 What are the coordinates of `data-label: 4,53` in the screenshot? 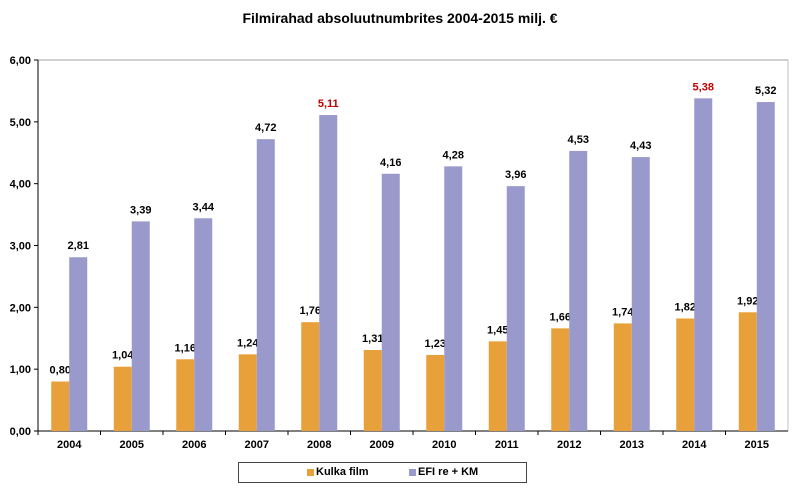 It's located at (578, 140).